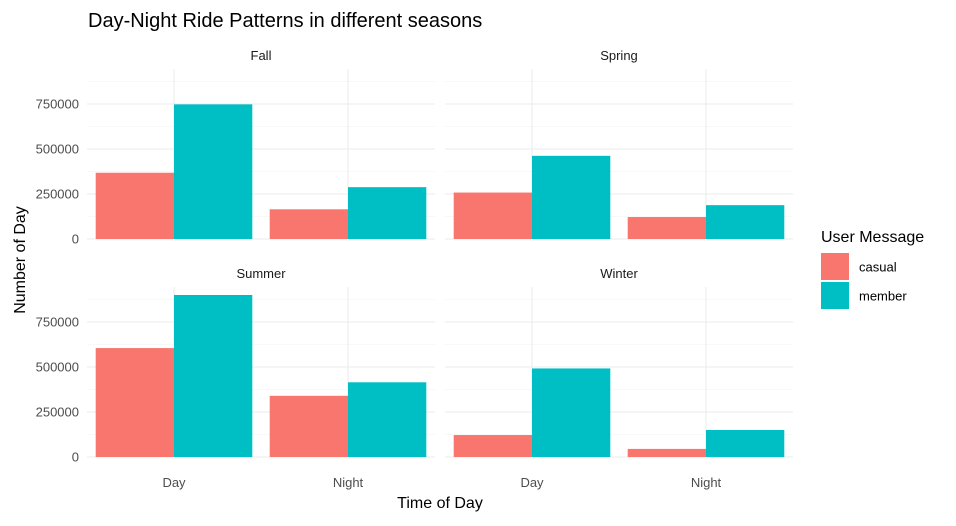 This screenshot has height=526, width=956. Describe the element at coordinates (440, 503) in the screenshot. I see `x-axis-title: Time of Day` at that location.